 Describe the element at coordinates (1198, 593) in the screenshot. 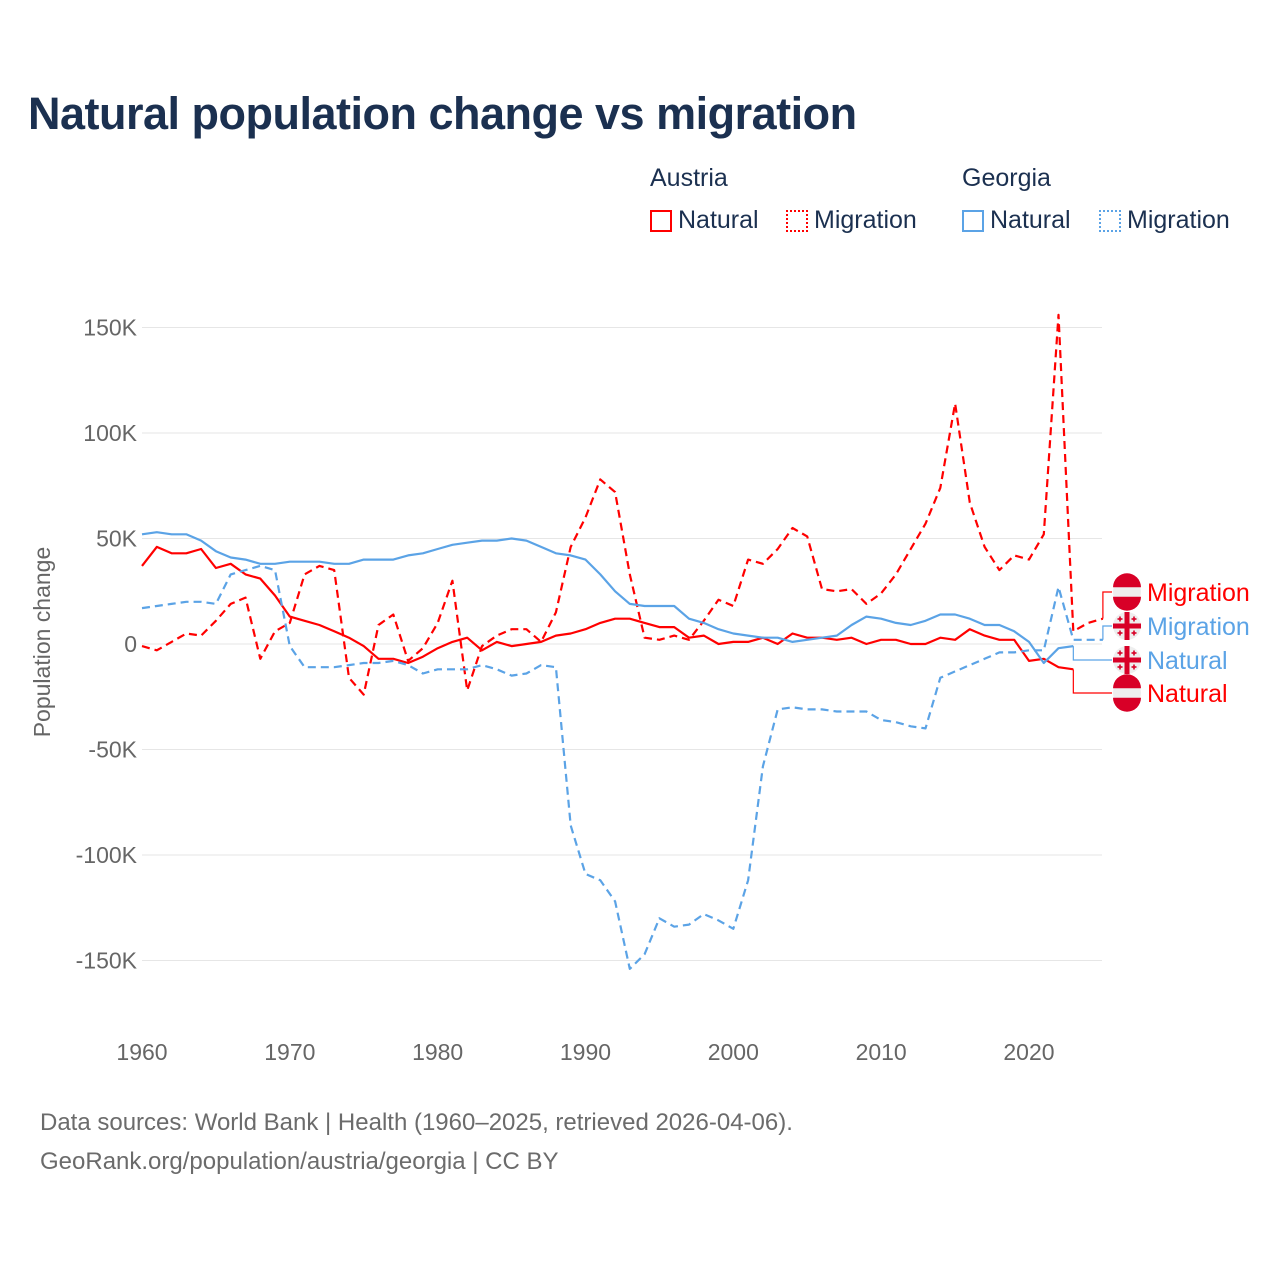

I see `end-label-austria-migration: Migration` at that location.